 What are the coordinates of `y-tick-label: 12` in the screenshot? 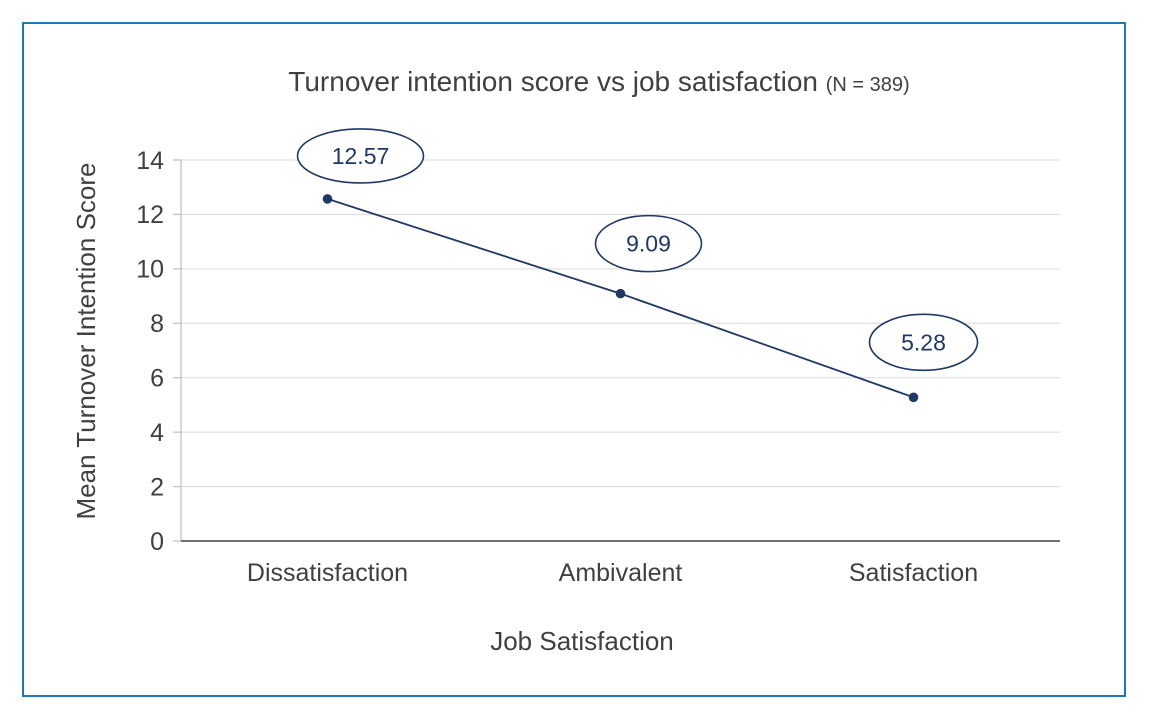 It's located at (150, 215).